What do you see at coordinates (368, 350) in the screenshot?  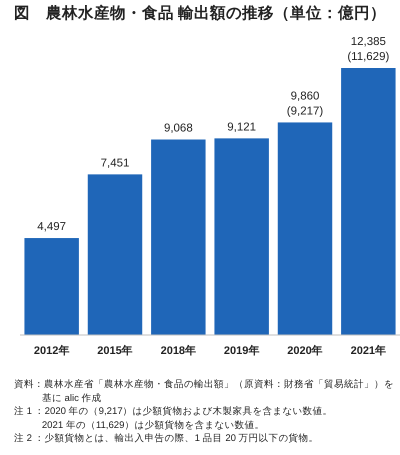 I see `x-tick-label: 2021年` at bounding box center [368, 350].